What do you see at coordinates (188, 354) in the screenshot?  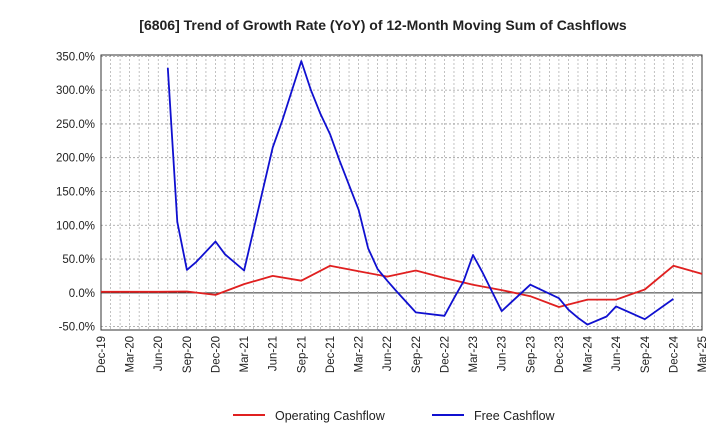 I see `x-tick-label: Sep-20` at bounding box center [188, 354].